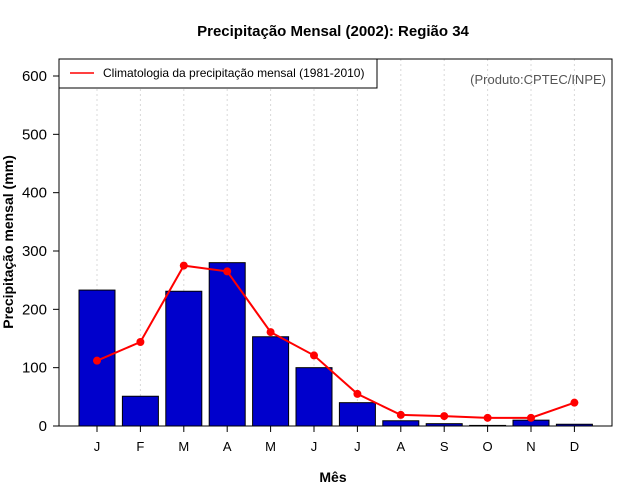  I want to click on y-tick-label: 100, so click(34, 368).